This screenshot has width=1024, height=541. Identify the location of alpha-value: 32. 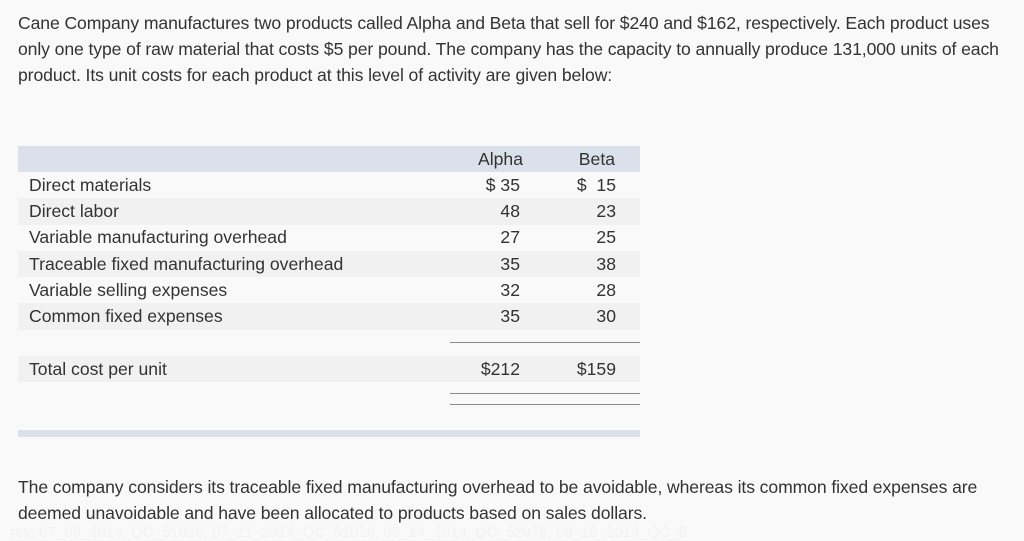
(510, 289).